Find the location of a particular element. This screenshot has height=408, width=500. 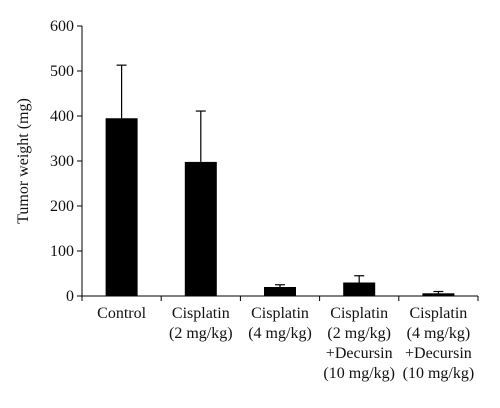

y-tick-label: 600 is located at coordinates (62, 26).